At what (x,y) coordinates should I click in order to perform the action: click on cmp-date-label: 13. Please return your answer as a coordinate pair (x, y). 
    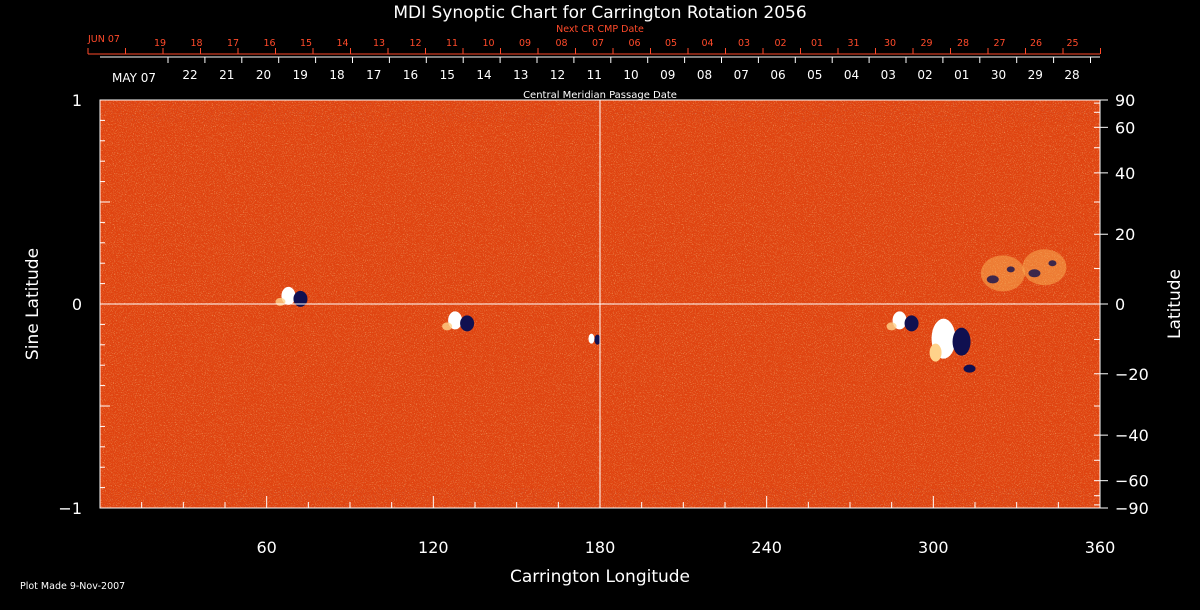
    Looking at the image, I should click on (520, 75).